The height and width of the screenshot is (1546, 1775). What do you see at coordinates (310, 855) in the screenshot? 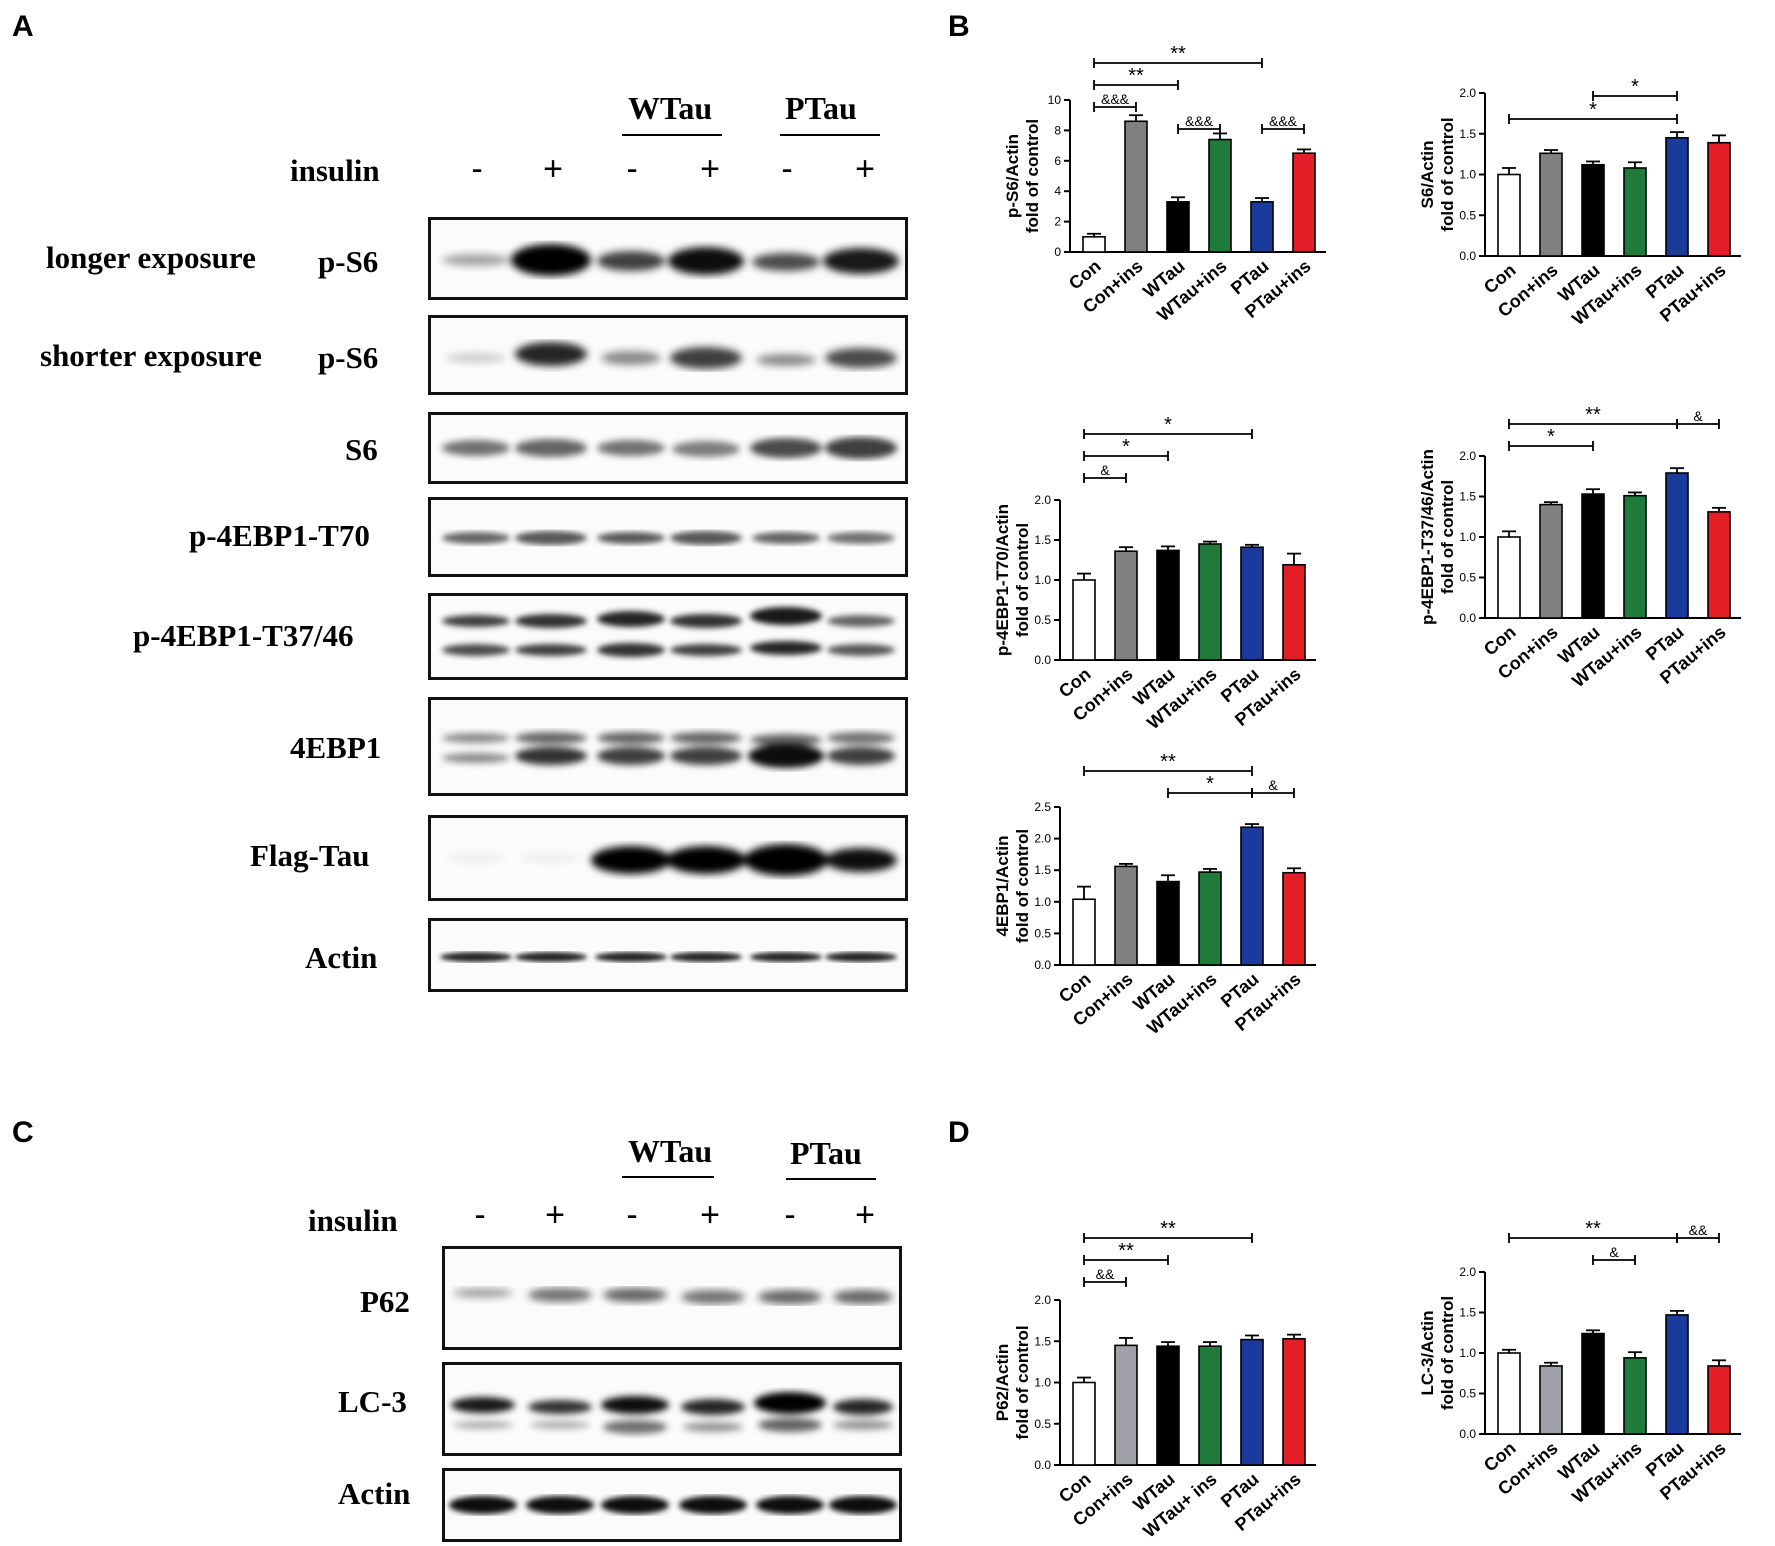
I see `row-label-flag-tau: Flag-Tau` at bounding box center [310, 855].